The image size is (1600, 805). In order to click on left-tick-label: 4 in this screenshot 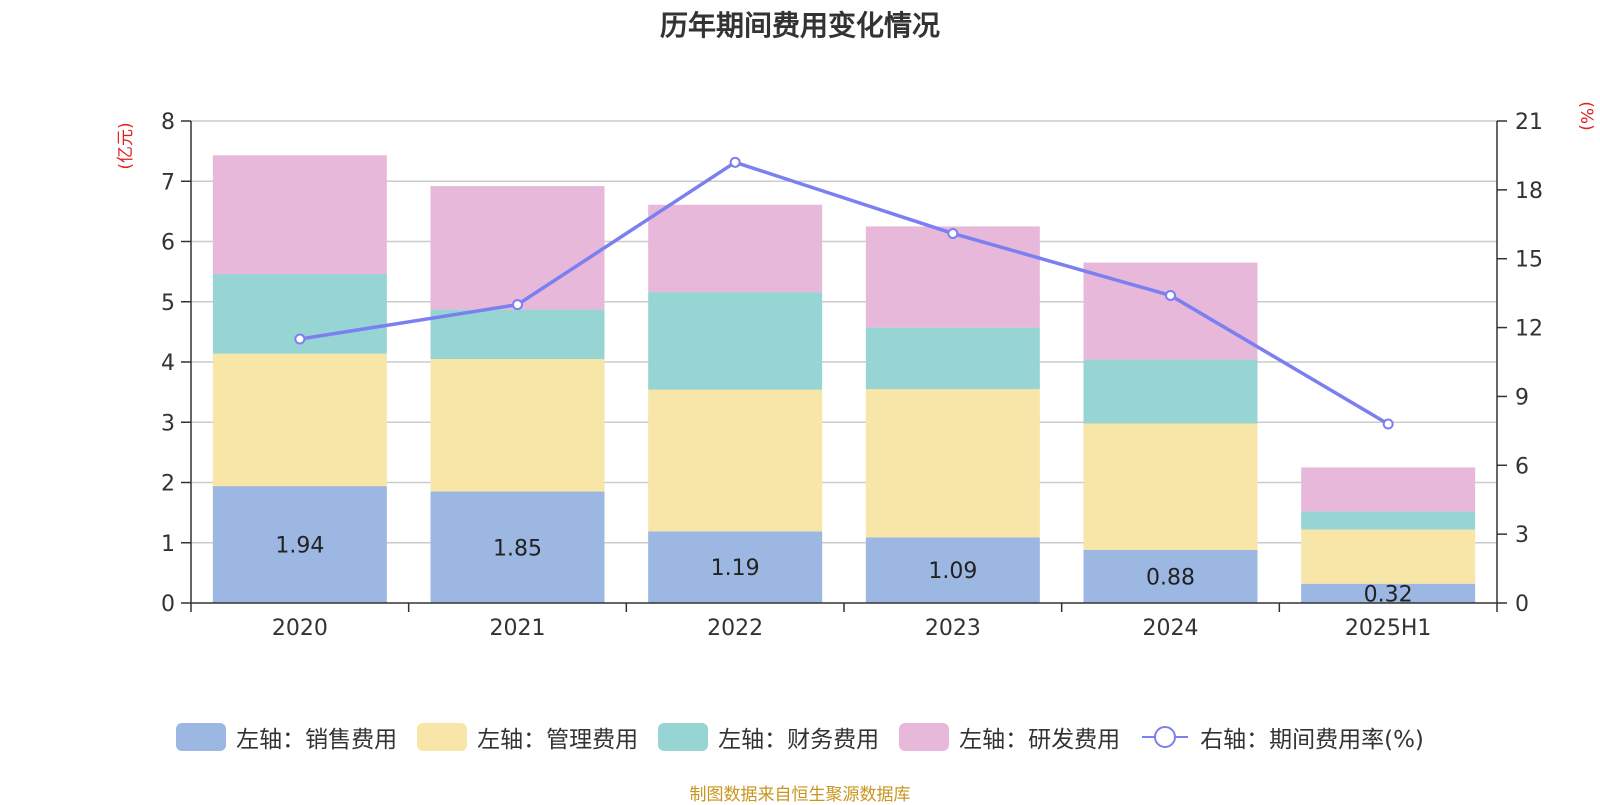, I will do `click(168, 363)`.